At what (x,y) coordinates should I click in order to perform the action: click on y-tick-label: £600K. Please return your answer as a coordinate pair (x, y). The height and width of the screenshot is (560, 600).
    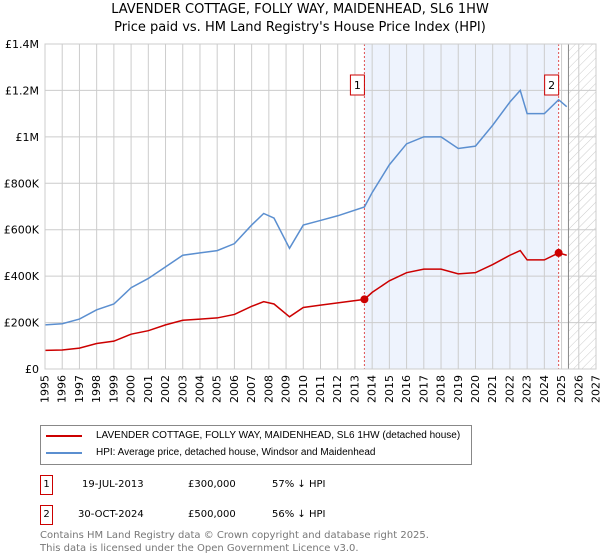
    Looking at the image, I should click on (22, 230).